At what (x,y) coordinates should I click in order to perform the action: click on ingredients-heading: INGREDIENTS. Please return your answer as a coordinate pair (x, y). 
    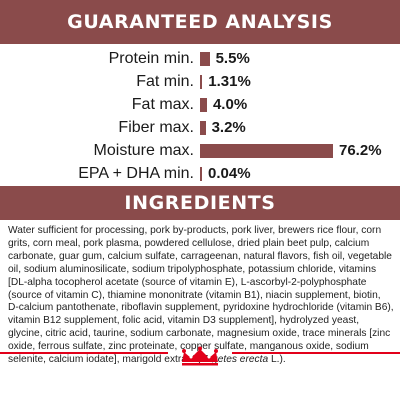
    Looking at the image, I should click on (200, 203).